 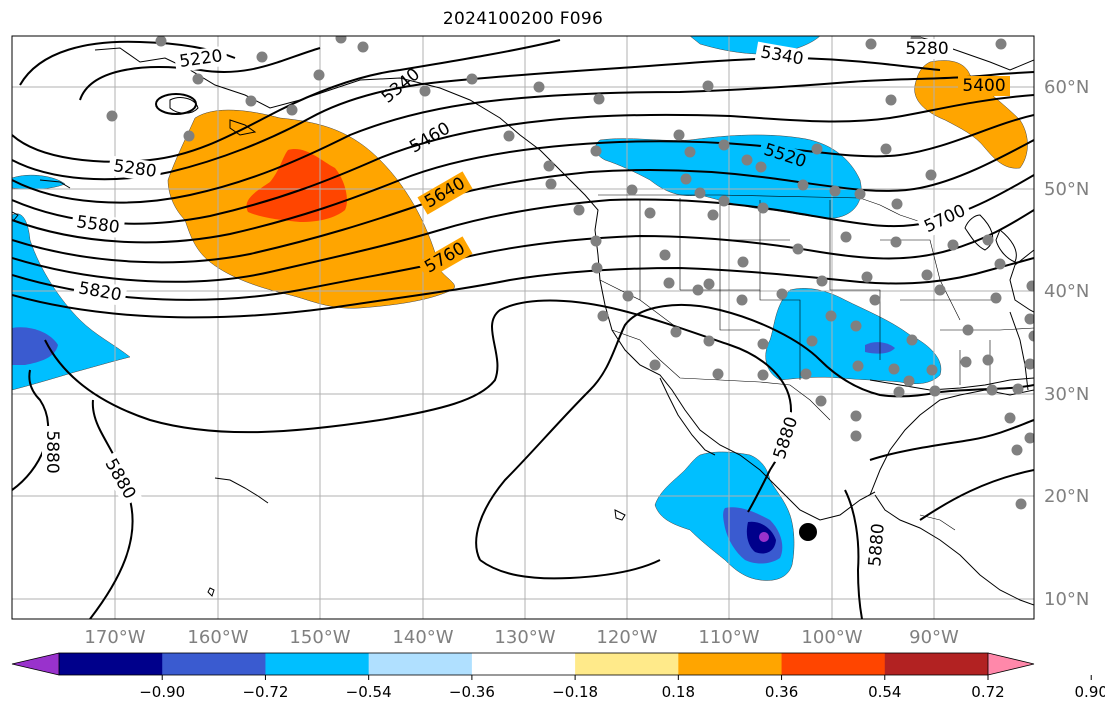 I want to click on lat-label: 50°N, so click(x=1066, y=189).